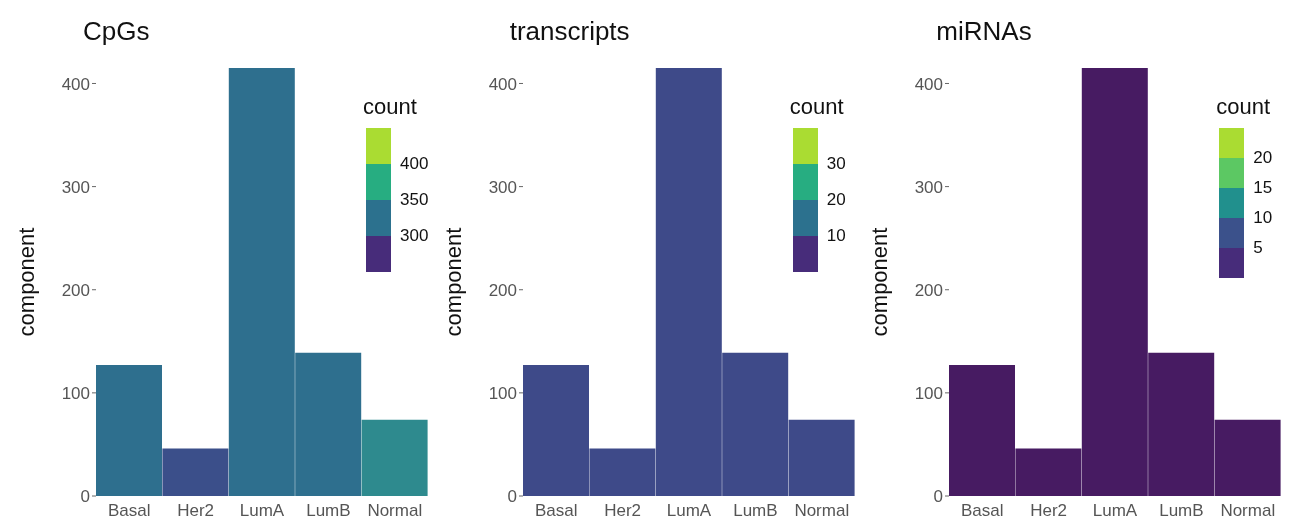  Describe the element at coordinates (414, 236) in the screenshot. I see `annotation: 300` at that location.